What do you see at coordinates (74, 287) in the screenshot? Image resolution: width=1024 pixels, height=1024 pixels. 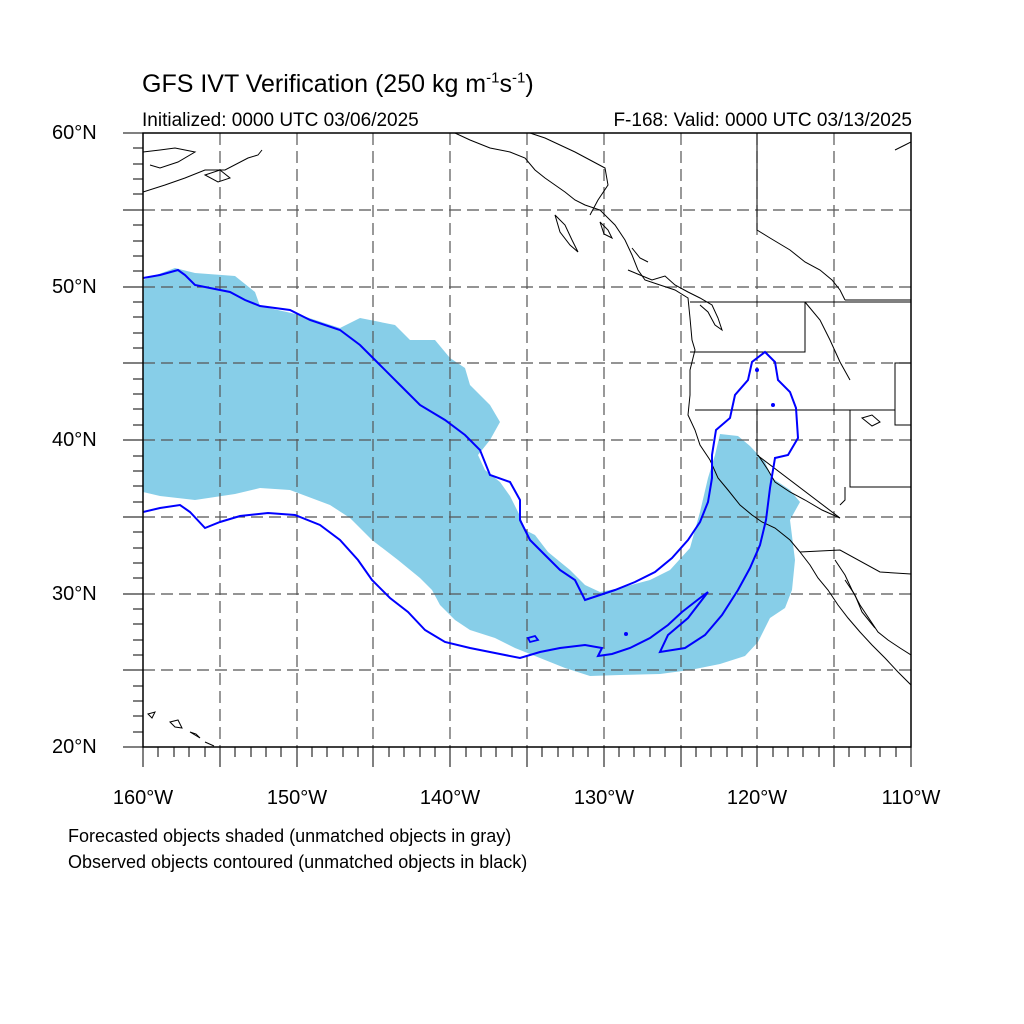 I see `lat-label-50n: 50°N` at bounding box center [74, 287].